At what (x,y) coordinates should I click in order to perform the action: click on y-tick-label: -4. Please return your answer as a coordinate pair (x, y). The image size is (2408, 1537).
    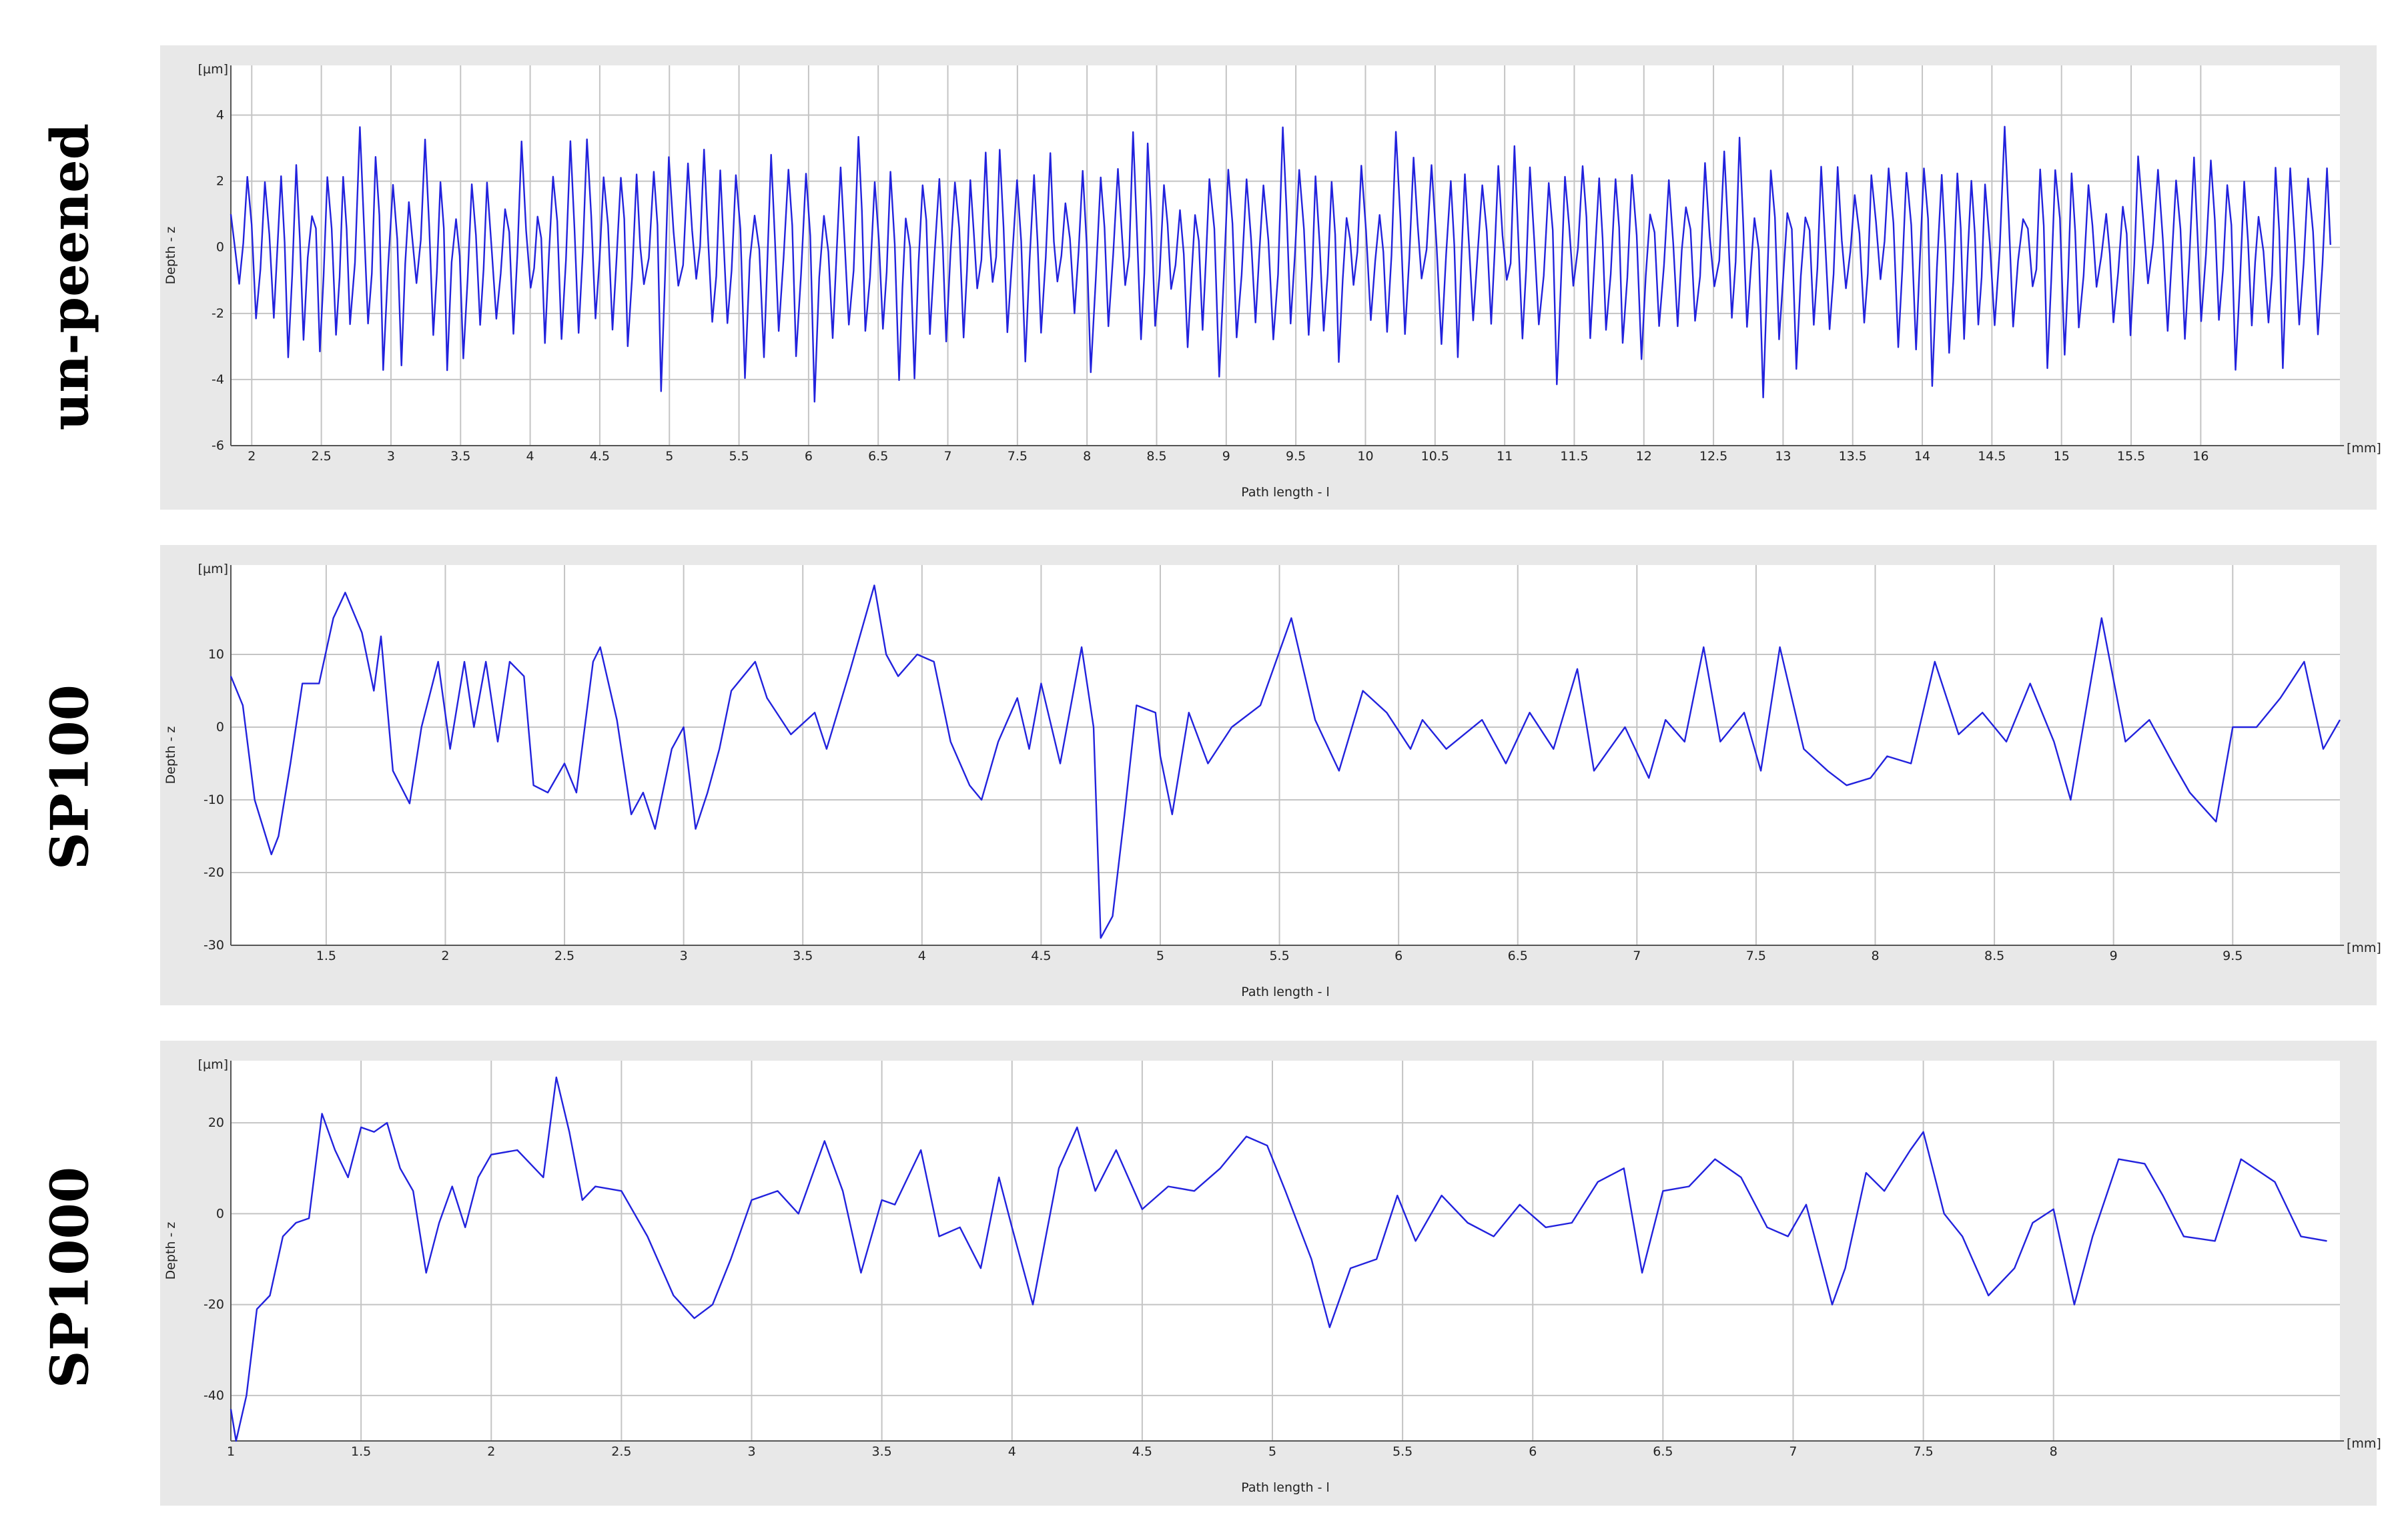
    Looking at the image, I should click on (218, 379).